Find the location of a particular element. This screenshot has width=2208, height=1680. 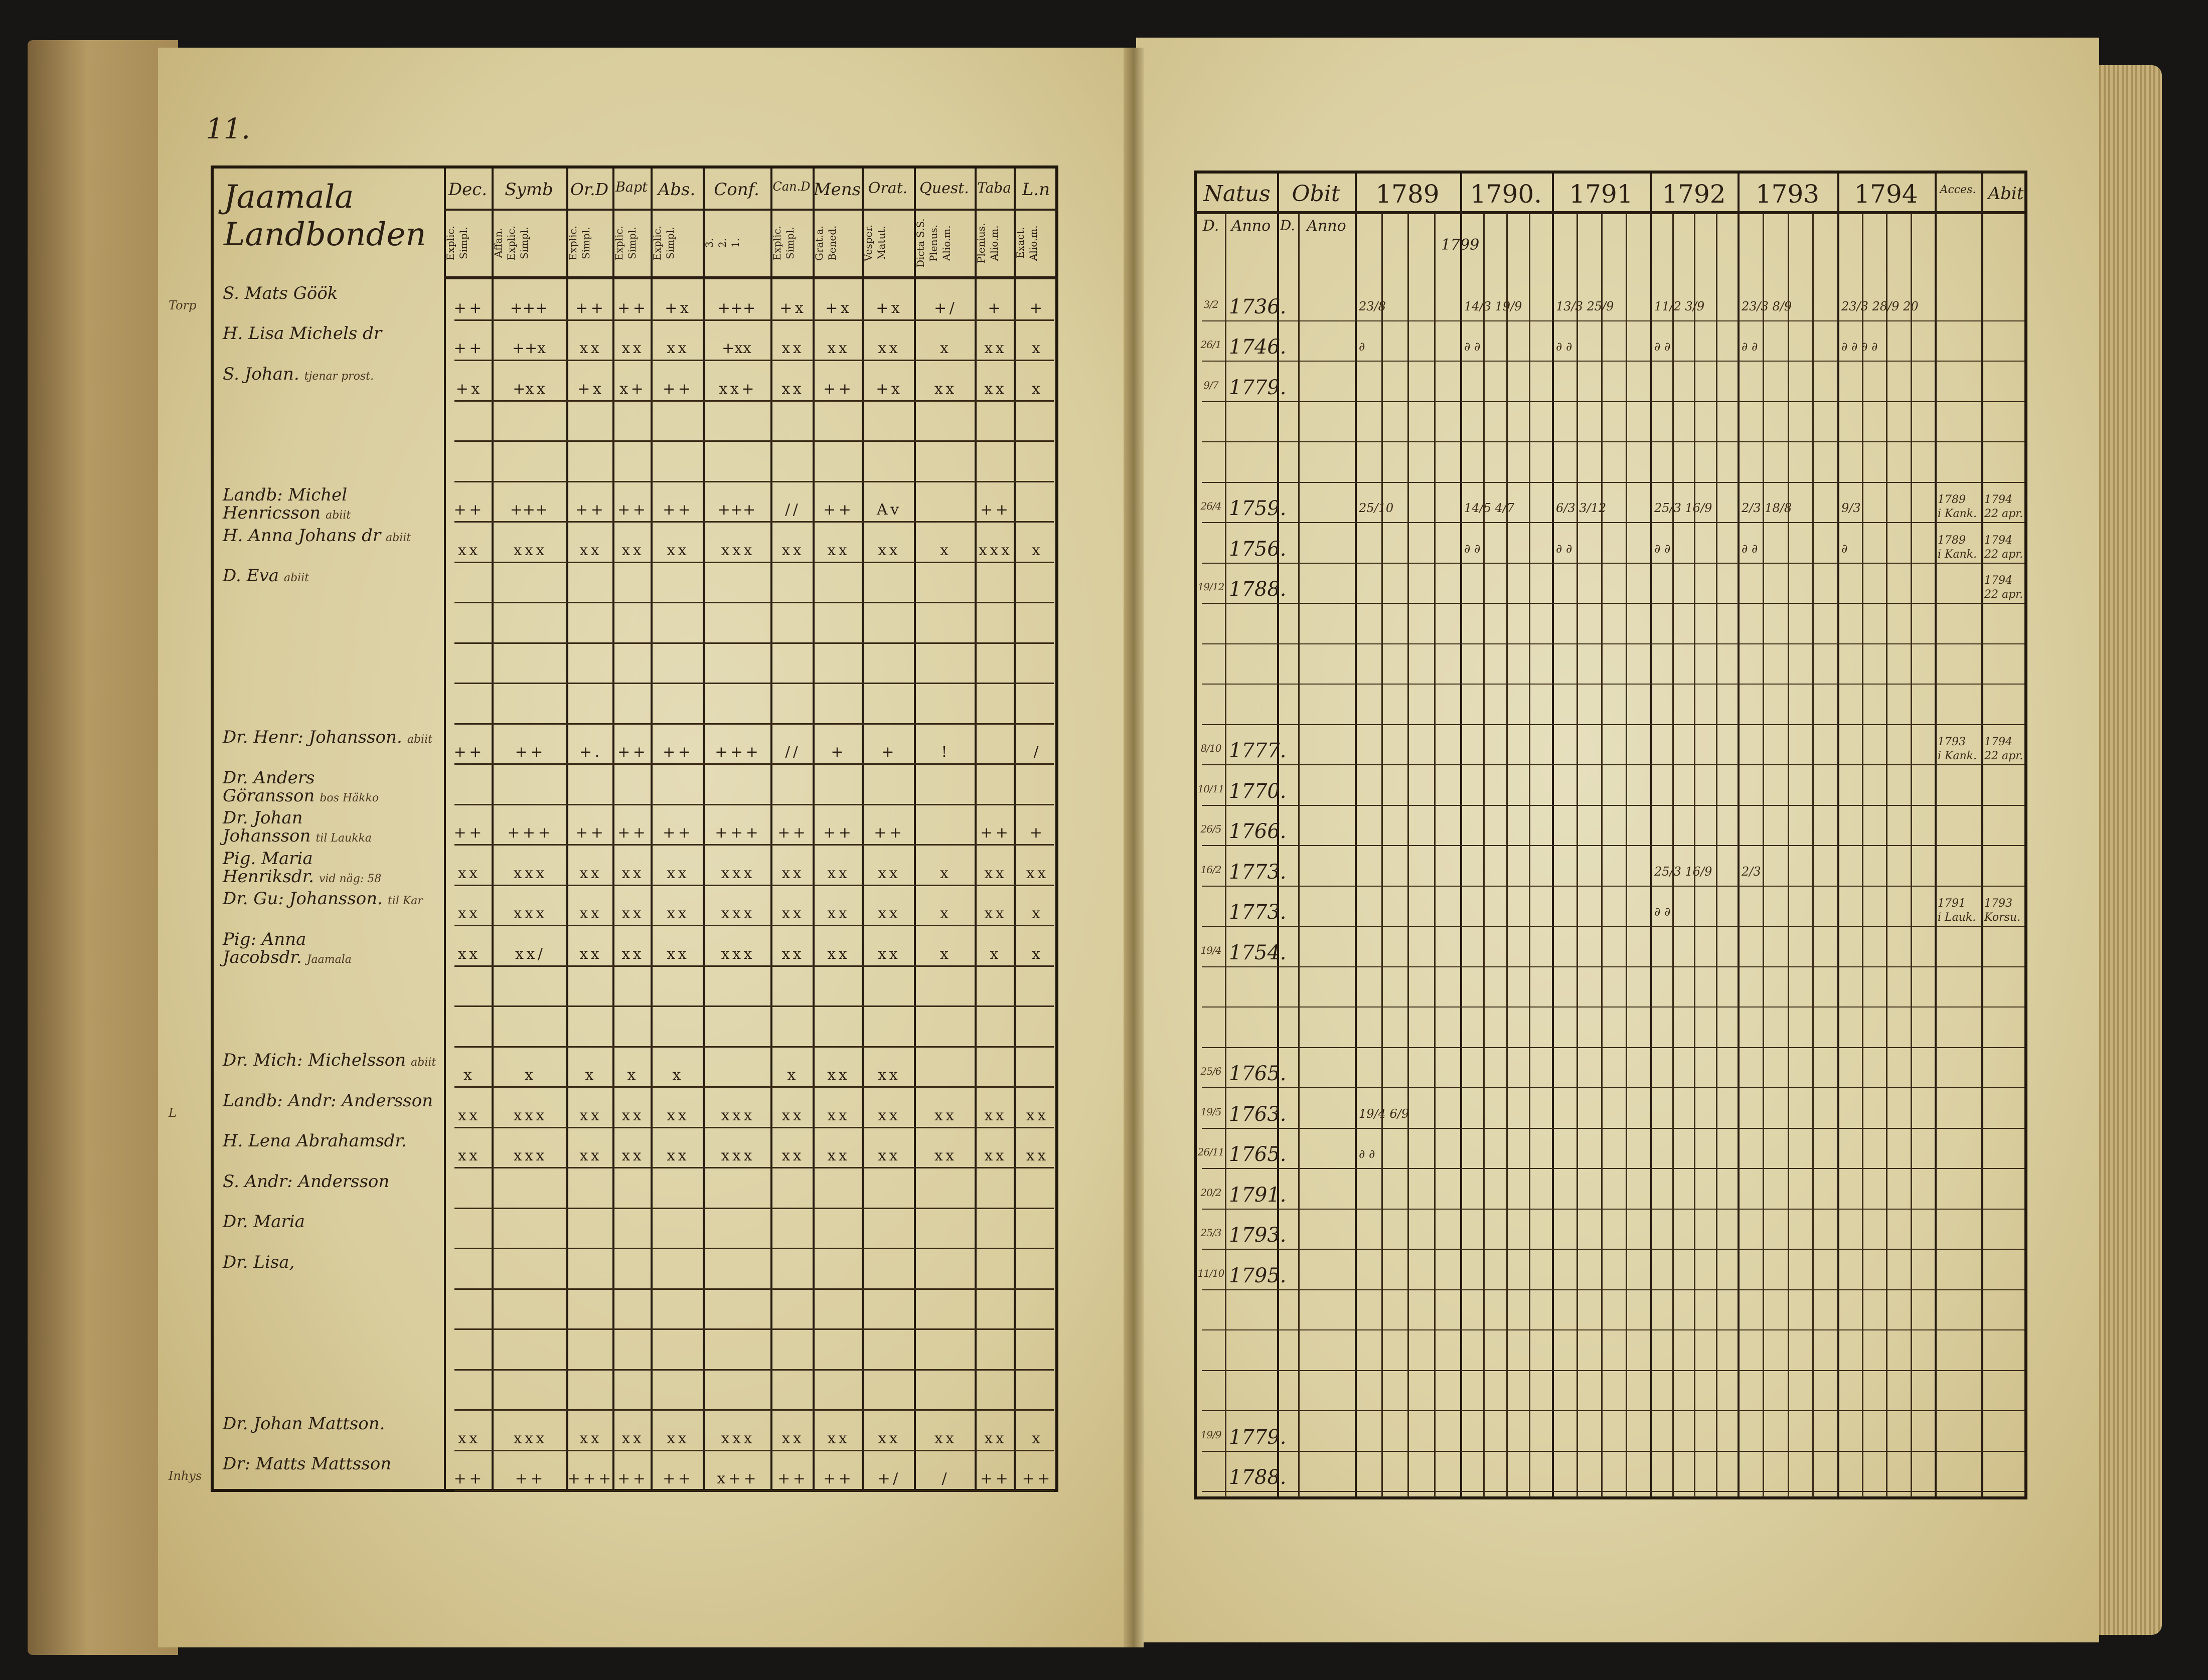

person-name: H. Lisa Michels dr is located at coordinates (302, 333).